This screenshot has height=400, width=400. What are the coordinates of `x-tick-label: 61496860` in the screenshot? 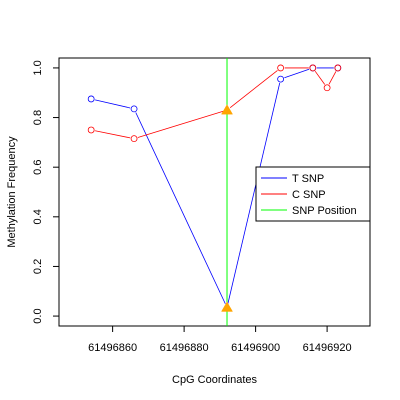 It's located at (112, 348).